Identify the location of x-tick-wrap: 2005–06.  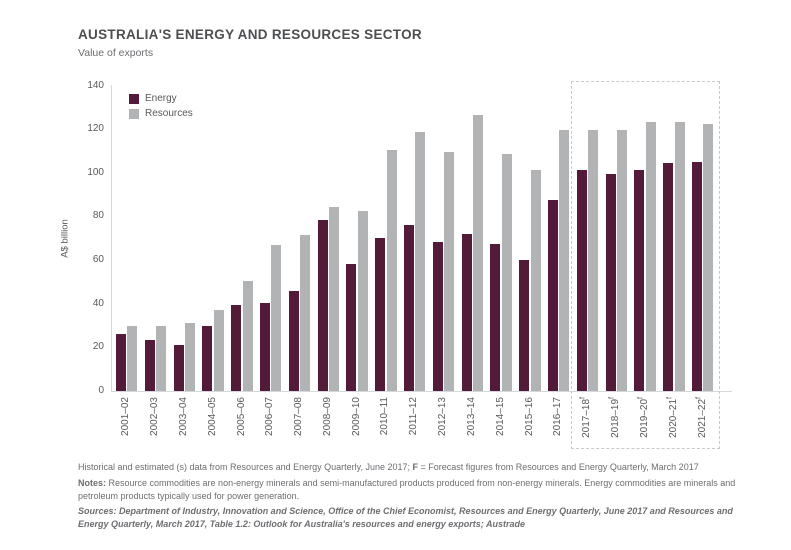
(241, 426).